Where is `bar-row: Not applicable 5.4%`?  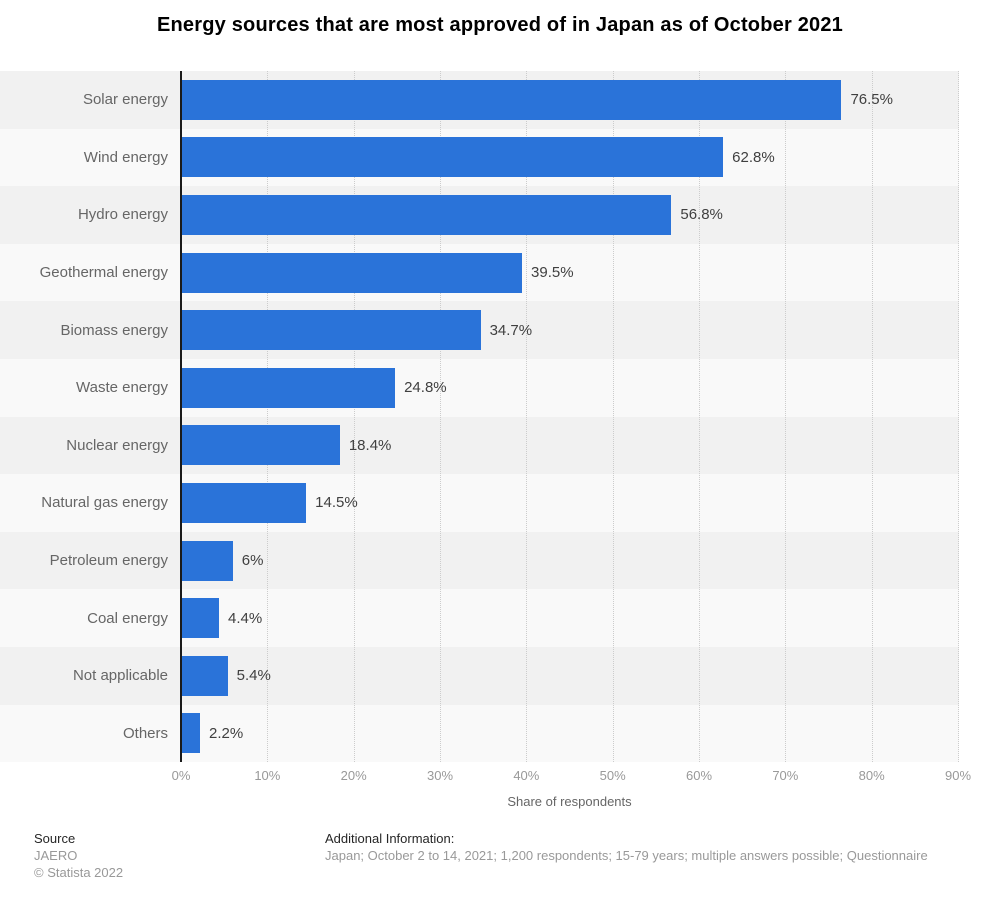 bar-row: Not applicable 5.4% is located at coordinates (479, 675).